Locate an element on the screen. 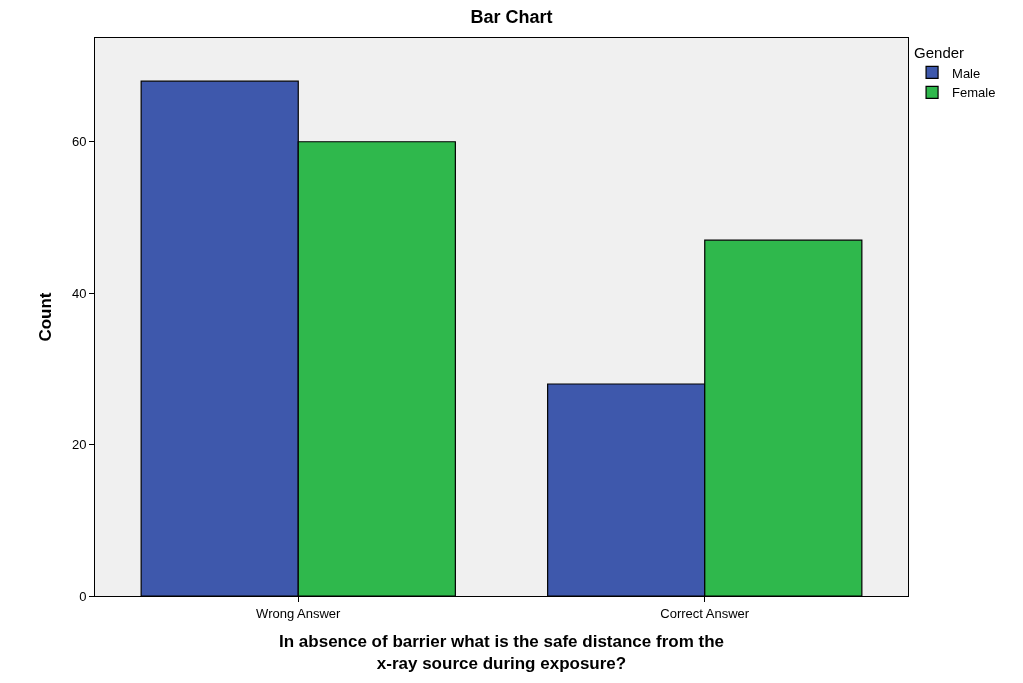 This screenshot has width=1023, height=683. chart-title: Bar Chart is located at coordinates (511, 16).